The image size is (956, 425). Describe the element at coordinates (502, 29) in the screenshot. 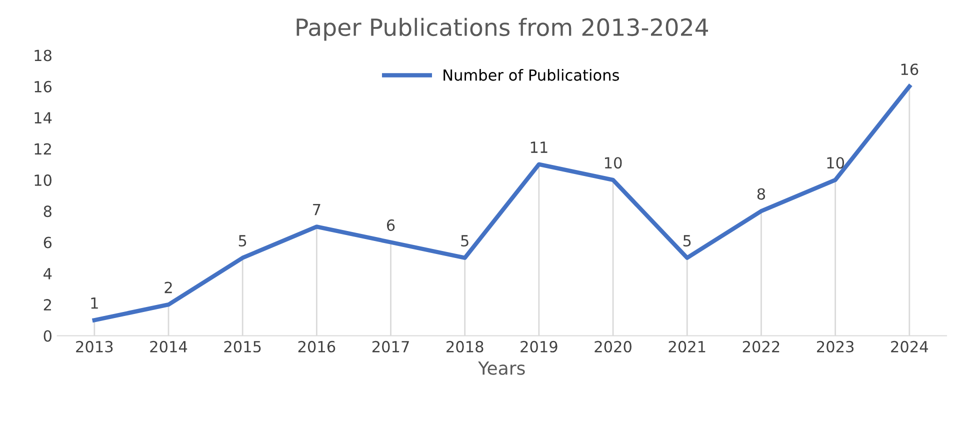

I see `chart-title: Paper Publications from 2013-2024` at that location.